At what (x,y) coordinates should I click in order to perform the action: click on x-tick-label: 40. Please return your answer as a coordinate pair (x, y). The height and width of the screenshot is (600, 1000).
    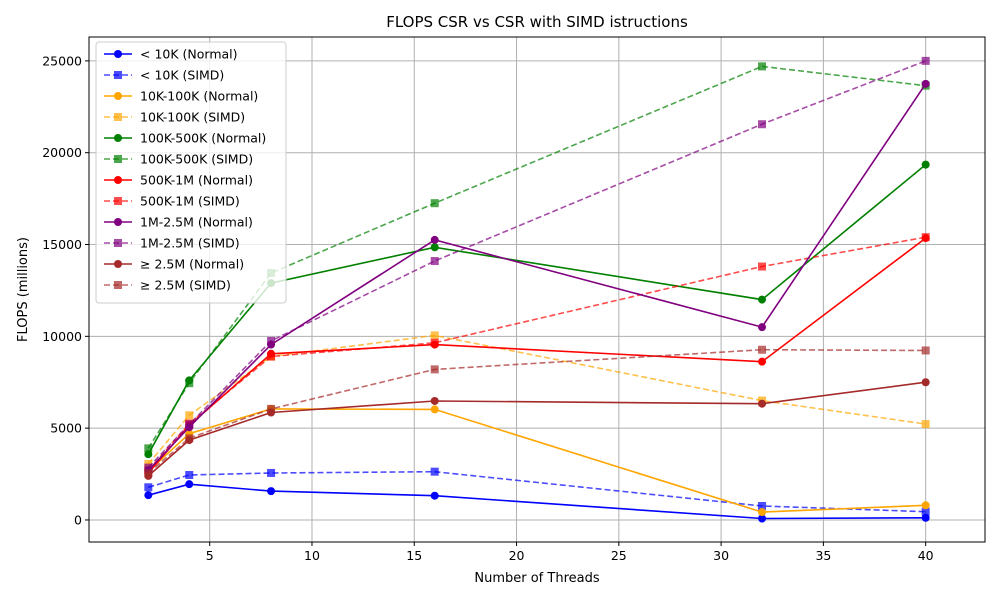
    Looking at the image, I should click on (926, 555).